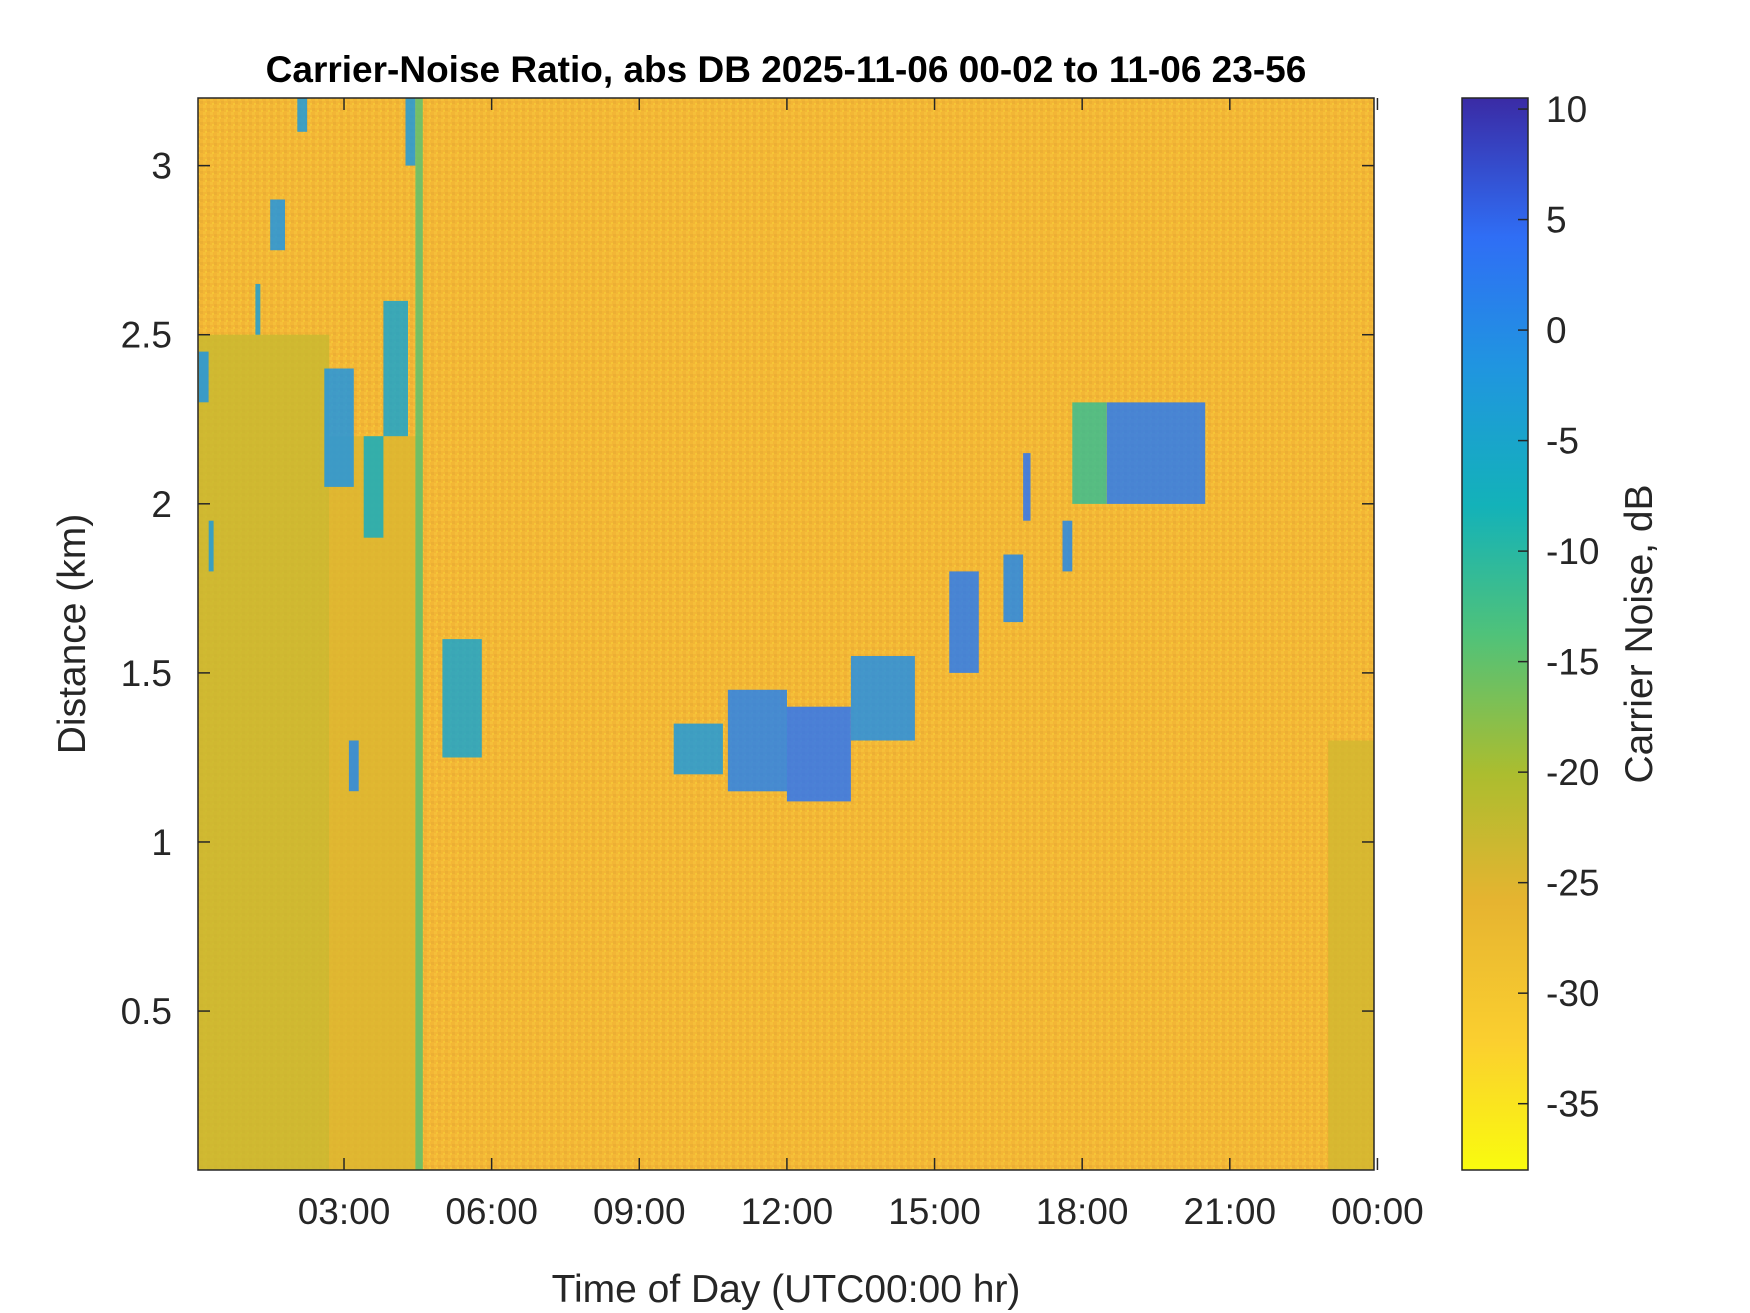  What do you see at coordinates (1572, 551) in the screenshot?
I see `colorbar-tick-label: -10` at bounding box center [1572, 551].